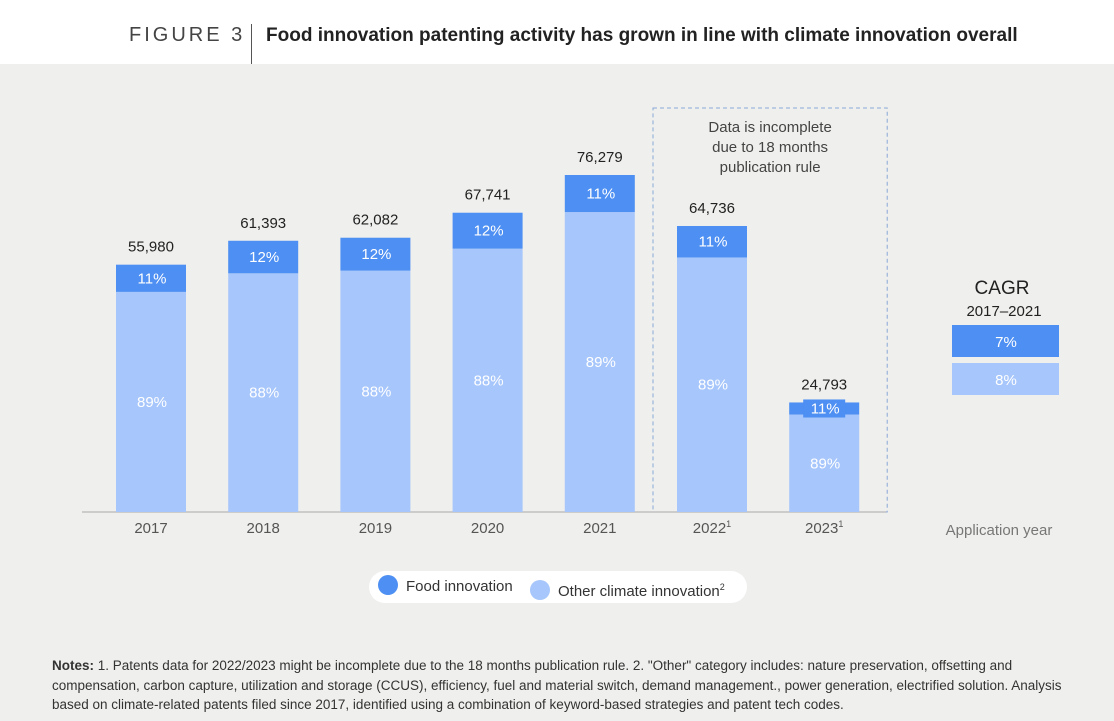 The image size is (1114, 721). What do you see at coordinates (840, 524) in the screenshot?
I see `x-tick-superscript-2023: 1` at bounding box center [840, 524].